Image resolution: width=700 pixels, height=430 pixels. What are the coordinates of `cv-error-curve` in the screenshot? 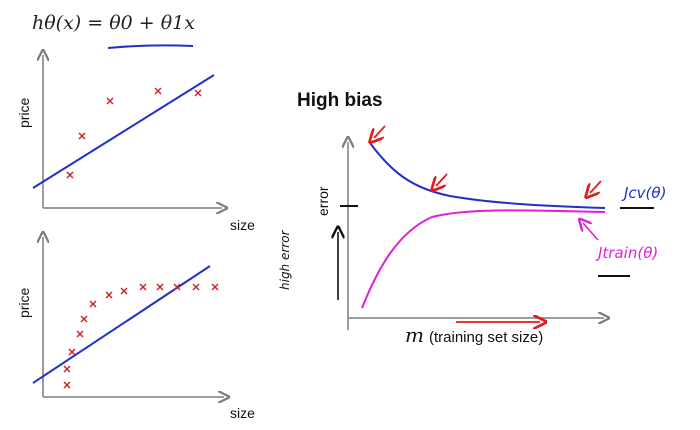 It's located at (487, 175).